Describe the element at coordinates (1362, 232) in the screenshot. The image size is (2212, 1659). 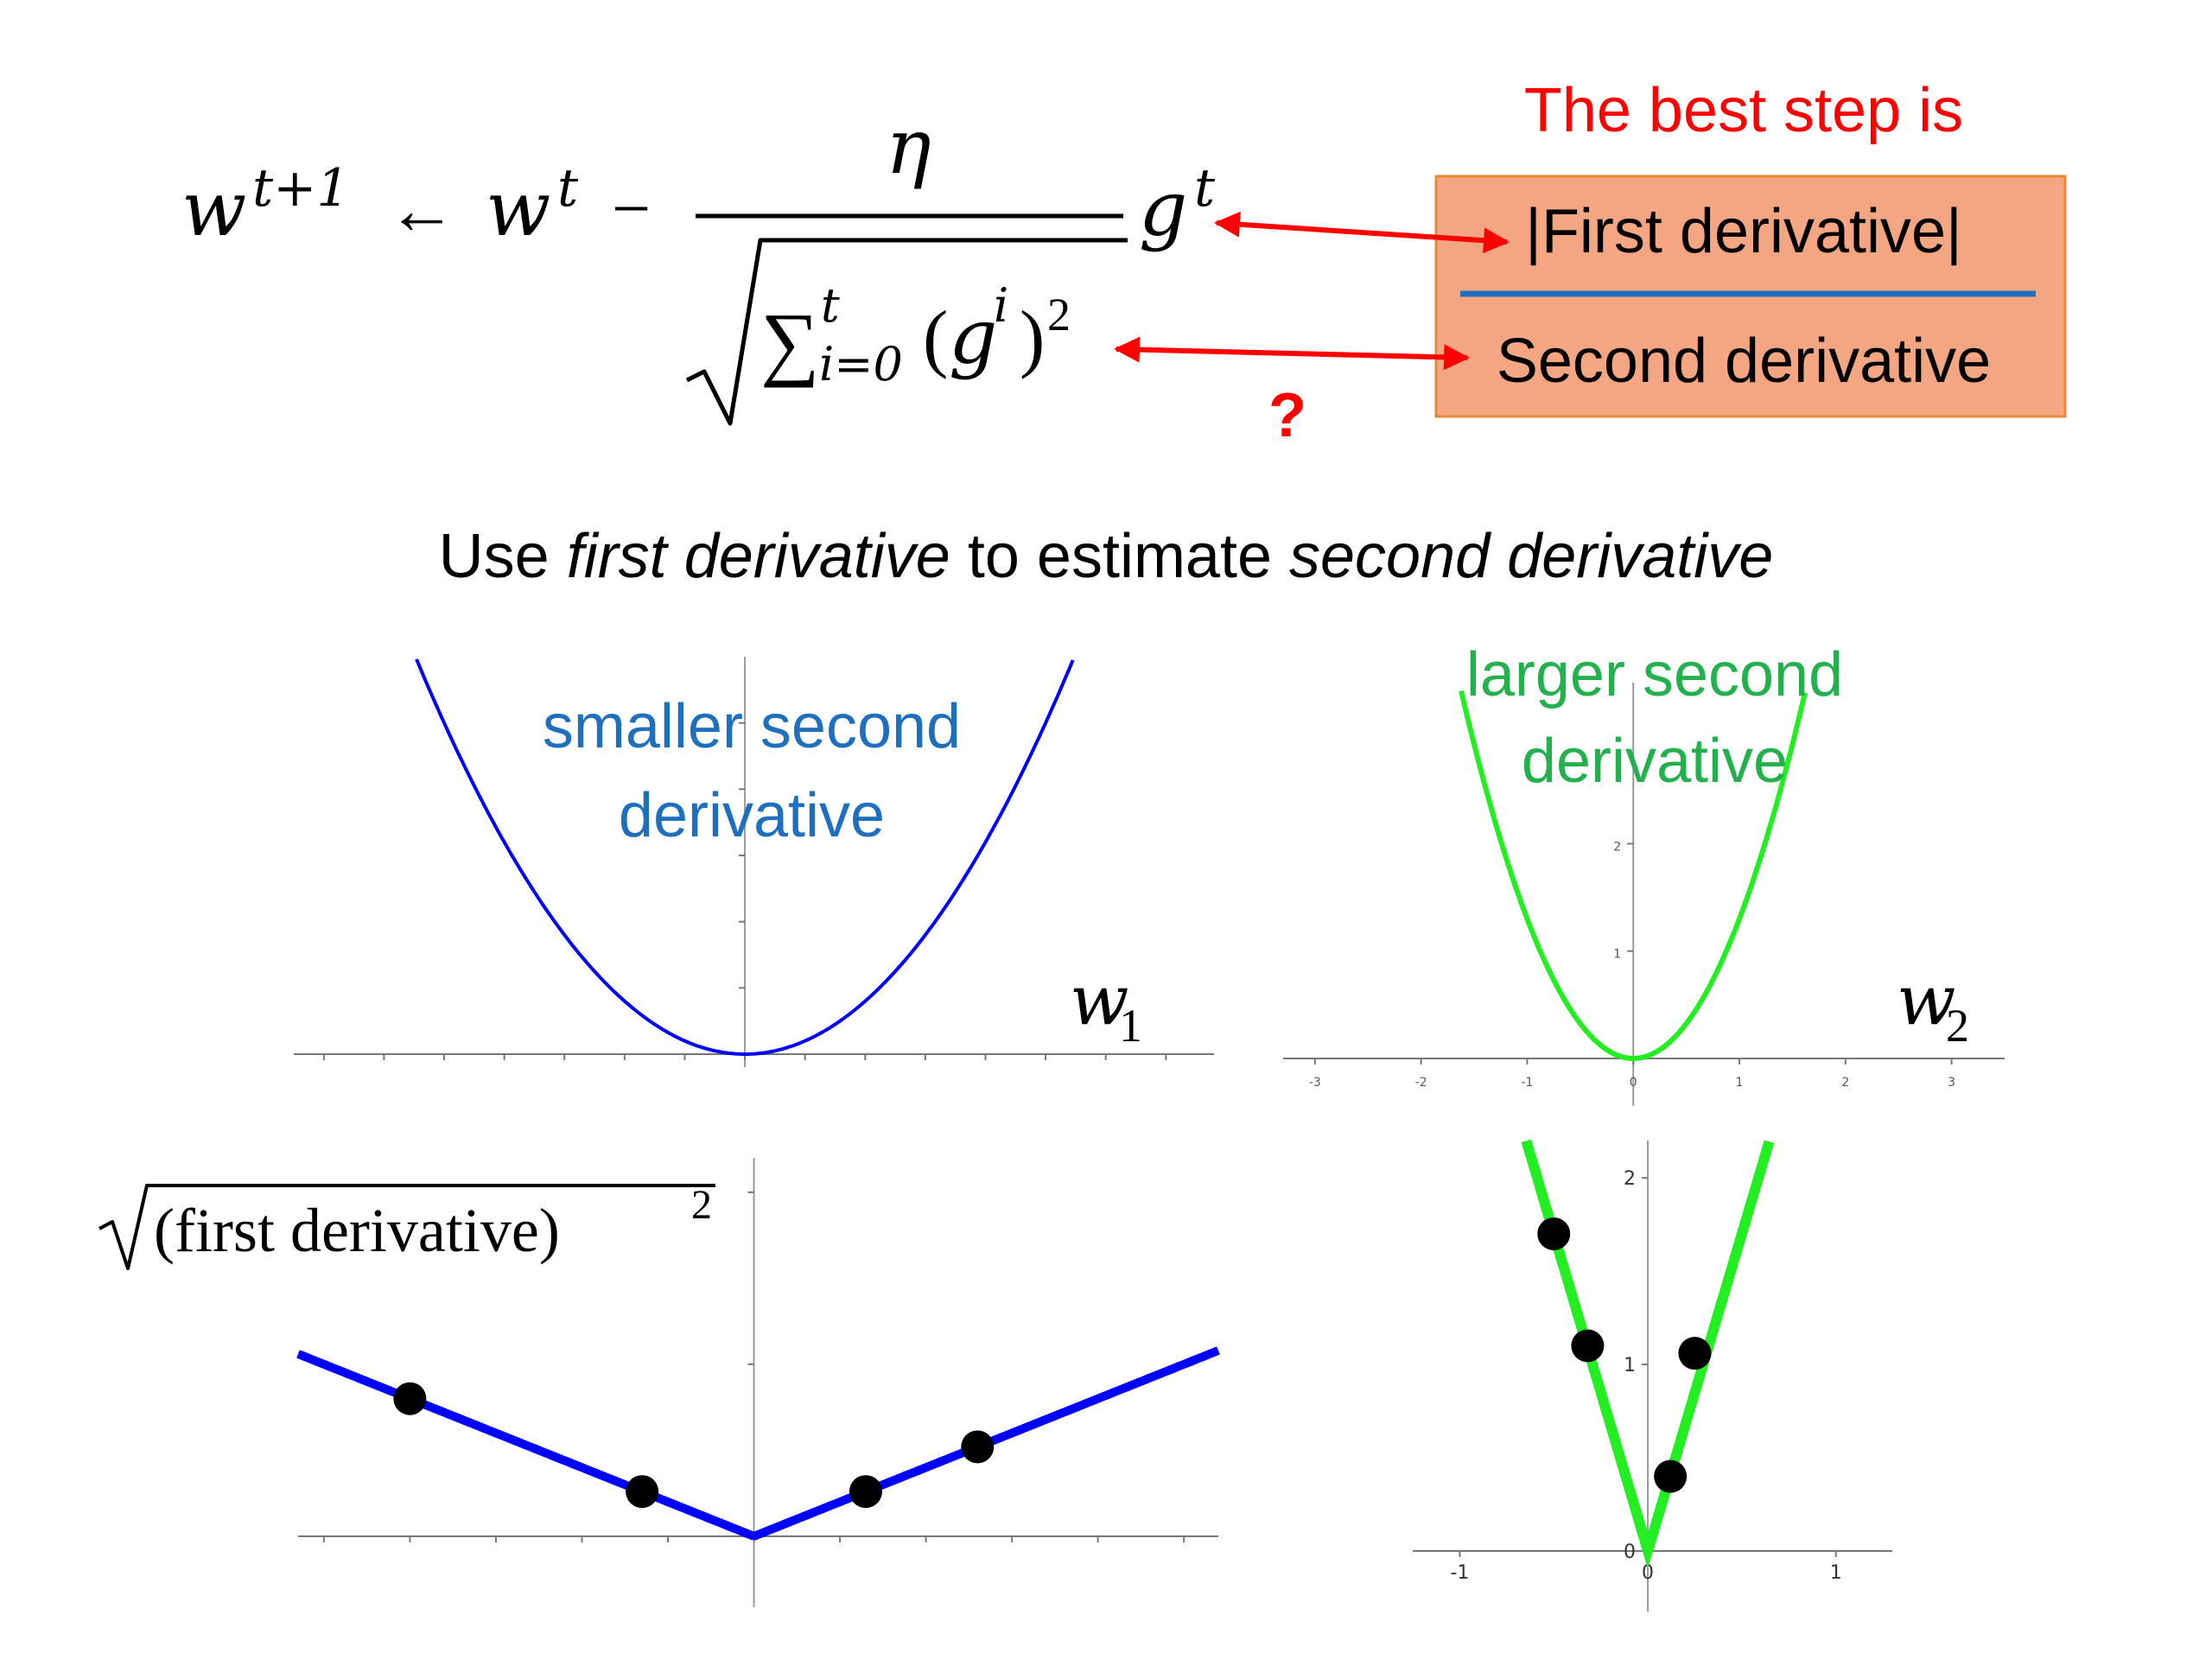
I see `arrow-gt-to-first-derivative` at that location.